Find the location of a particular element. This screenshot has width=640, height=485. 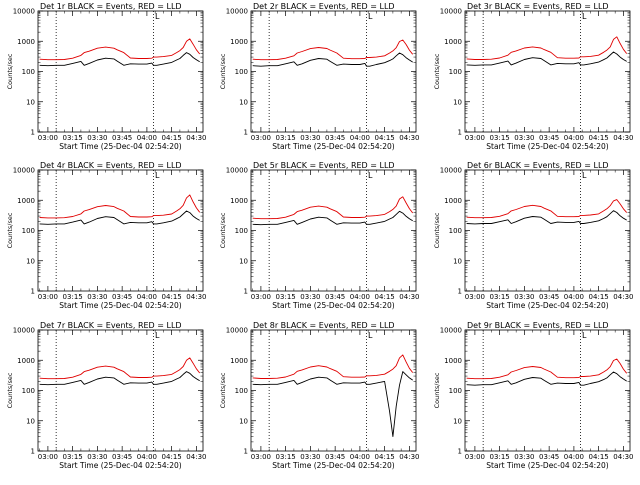

panel-title: Det 6r BLACK = Events, RED = LLD is located at coordinates (538, 165).